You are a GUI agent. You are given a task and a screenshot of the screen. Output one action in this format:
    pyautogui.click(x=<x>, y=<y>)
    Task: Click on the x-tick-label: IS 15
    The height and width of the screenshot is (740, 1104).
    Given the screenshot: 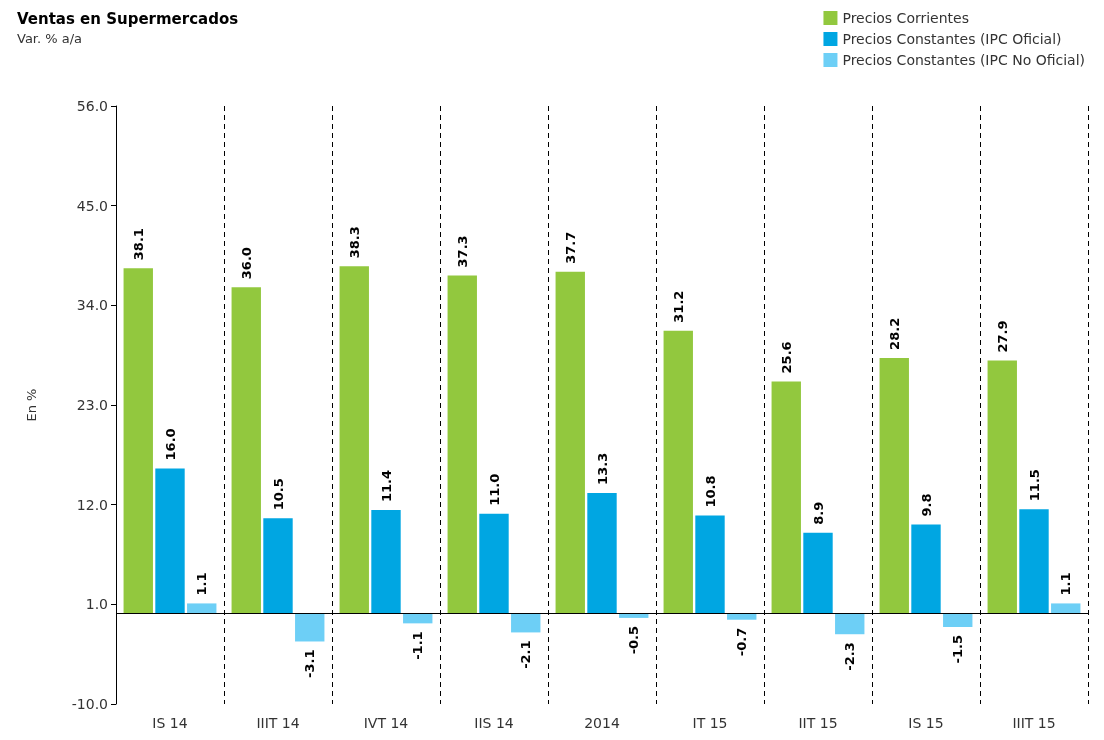 What is the action you would take?
    pyautogui.click(x=926, y=723)
    